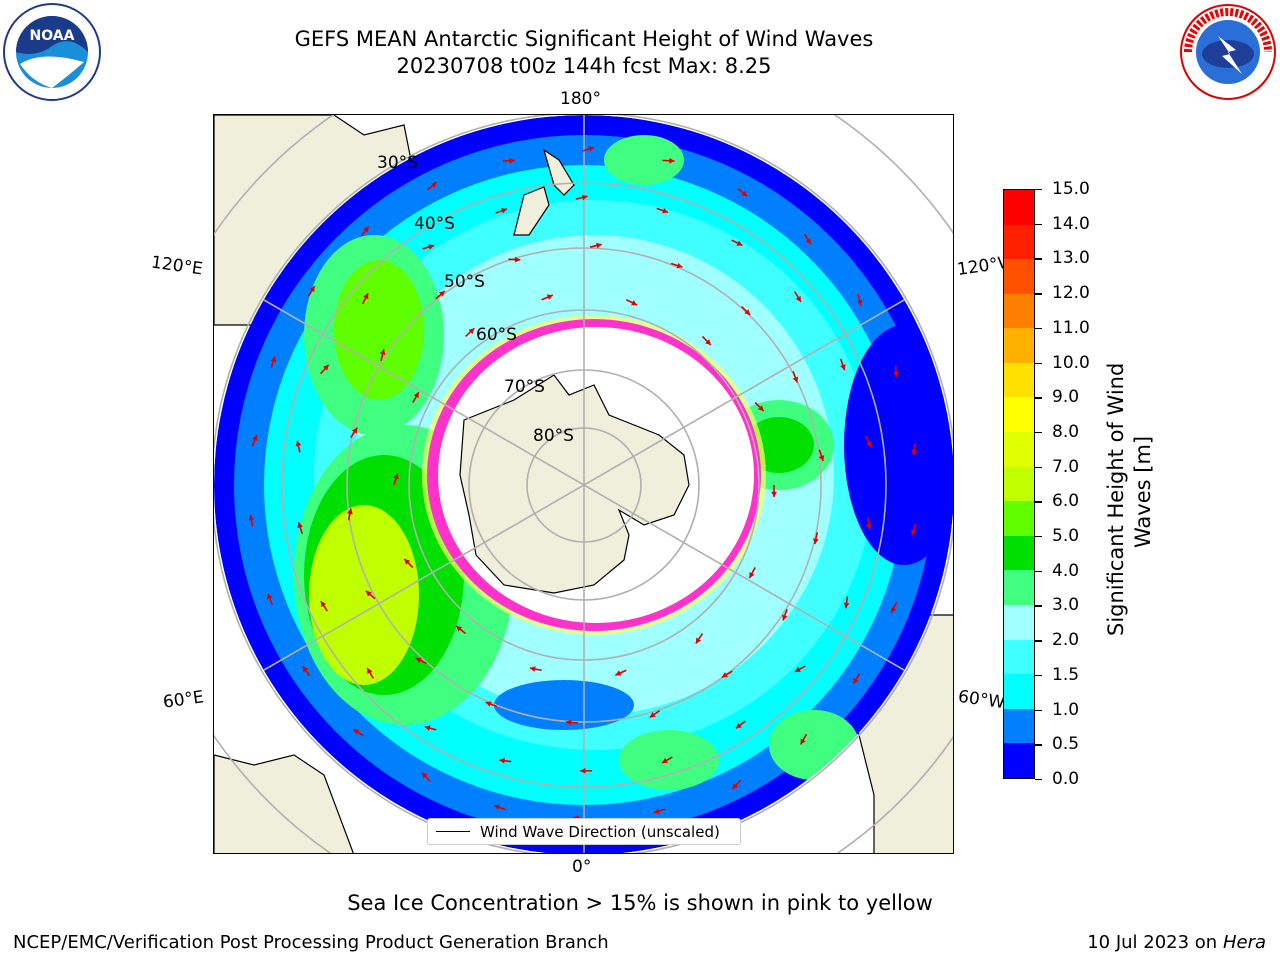 This screenshot has width=1280, height=960. Describe the element at coordinates (364, 595) in the screenshot. I see `wave-high-indian-peak` at that location.